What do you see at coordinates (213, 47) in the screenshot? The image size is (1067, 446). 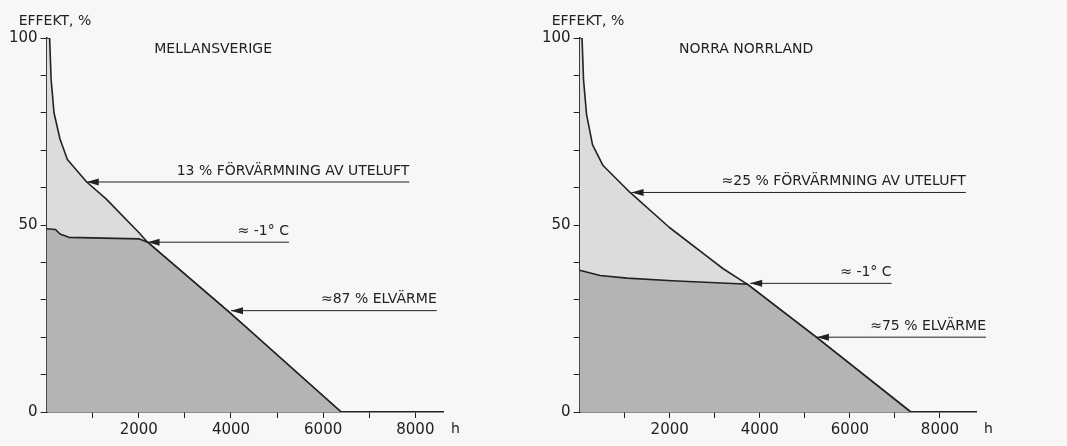 I see `chart-title: MELLANSVERIGE` at bounding box center [213, 47].